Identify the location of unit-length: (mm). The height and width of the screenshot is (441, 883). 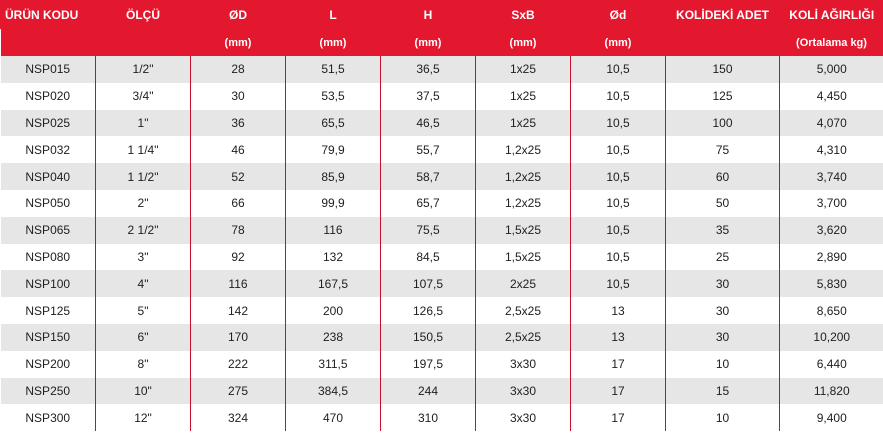
(333, 42).